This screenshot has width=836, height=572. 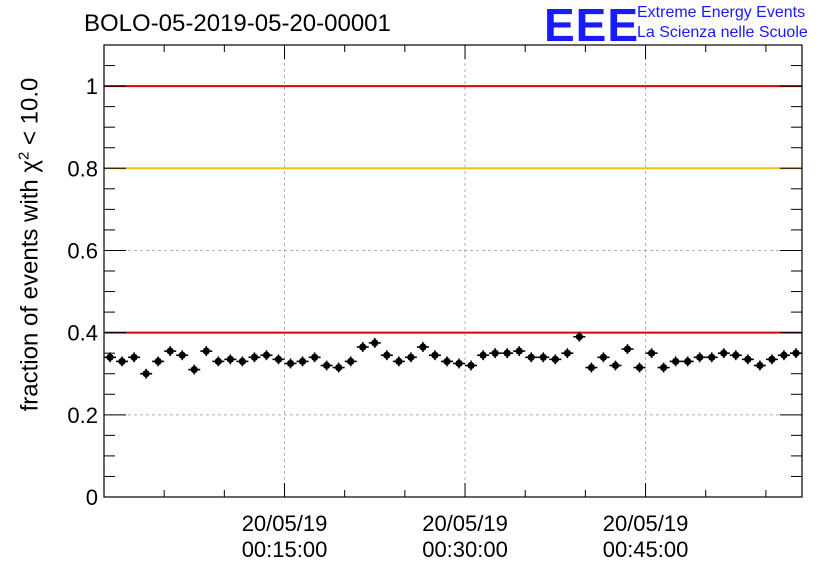 What do you see at coordinates (722, 32) in the screenshot?
I see `eee-logo-line2: La Scienza nelle Scuole` at bounding box center [722, 32].